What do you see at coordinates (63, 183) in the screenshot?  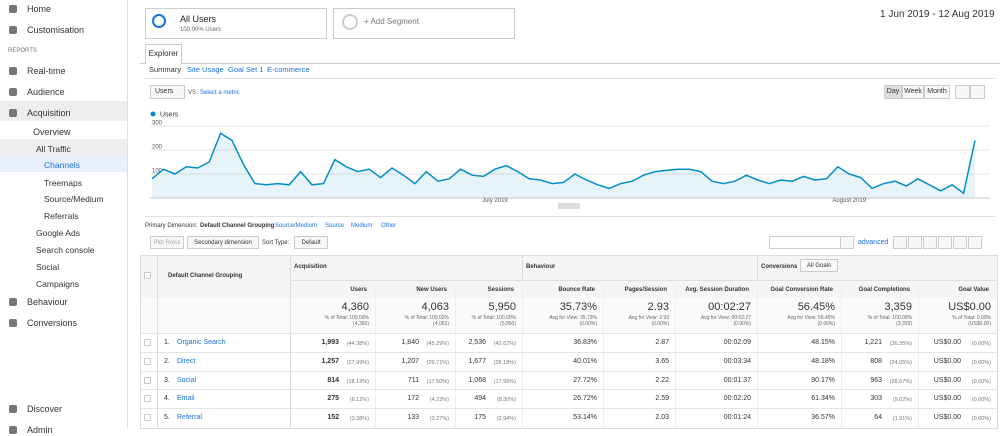 I see `nav-item: Treemaps` at bounding box center [63, 183].